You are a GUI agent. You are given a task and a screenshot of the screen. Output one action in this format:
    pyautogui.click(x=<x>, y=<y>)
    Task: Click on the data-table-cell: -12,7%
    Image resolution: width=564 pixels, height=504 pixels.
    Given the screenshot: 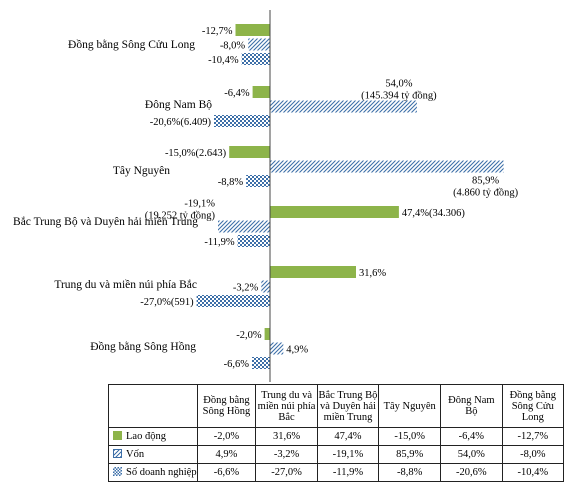 What is the action you would take?
    pyautogui.click(x=532, y=436)
    